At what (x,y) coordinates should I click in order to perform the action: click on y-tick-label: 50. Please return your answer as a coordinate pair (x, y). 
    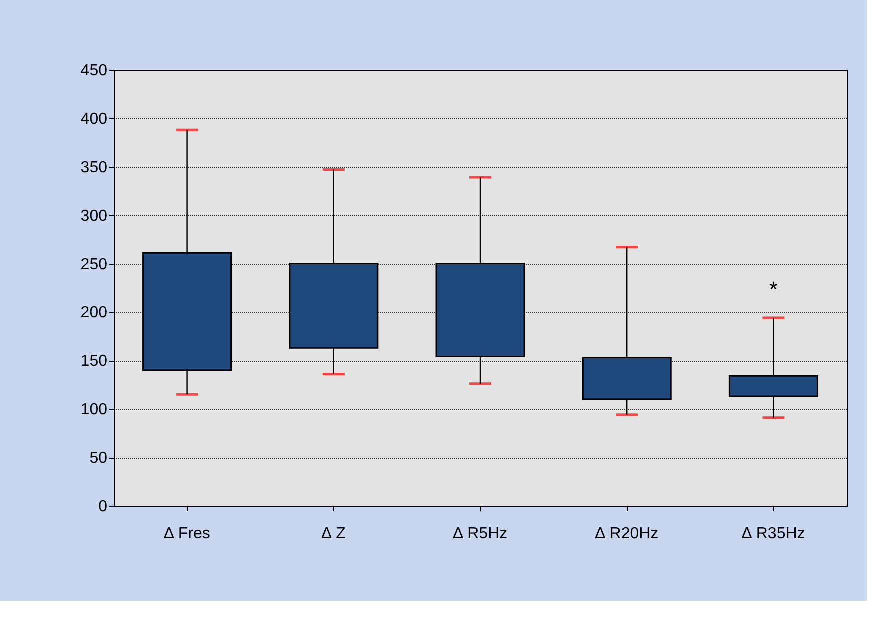
    Looking at the image, I should click on (99, 459).